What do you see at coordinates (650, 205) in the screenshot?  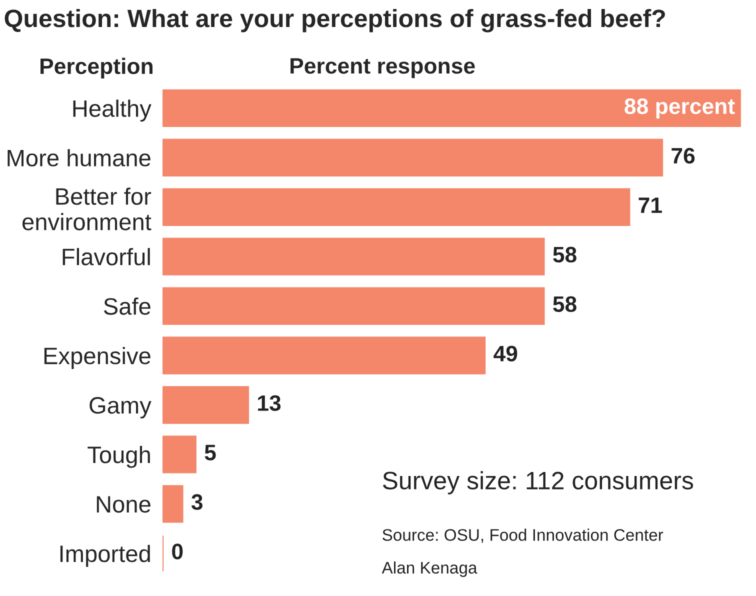 I see `data-label: 71` at bounding box center [650, 205].